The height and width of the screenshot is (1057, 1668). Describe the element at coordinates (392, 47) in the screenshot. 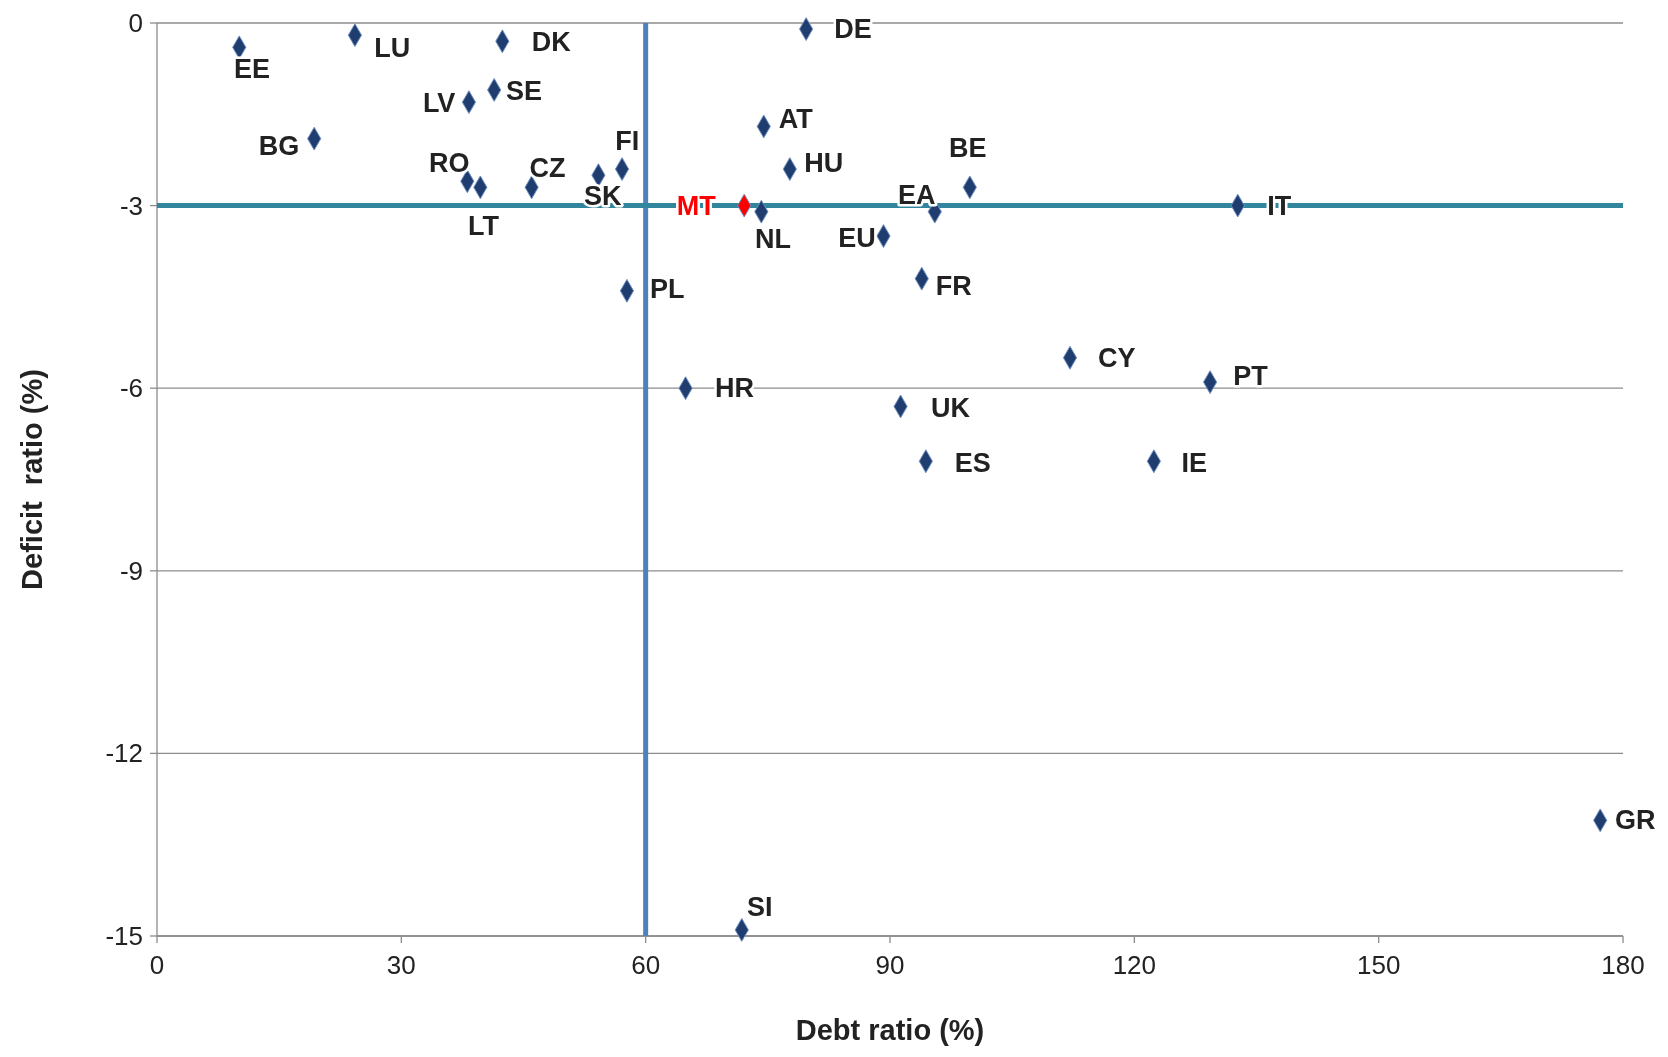

I see `annotation: LU` at that location.